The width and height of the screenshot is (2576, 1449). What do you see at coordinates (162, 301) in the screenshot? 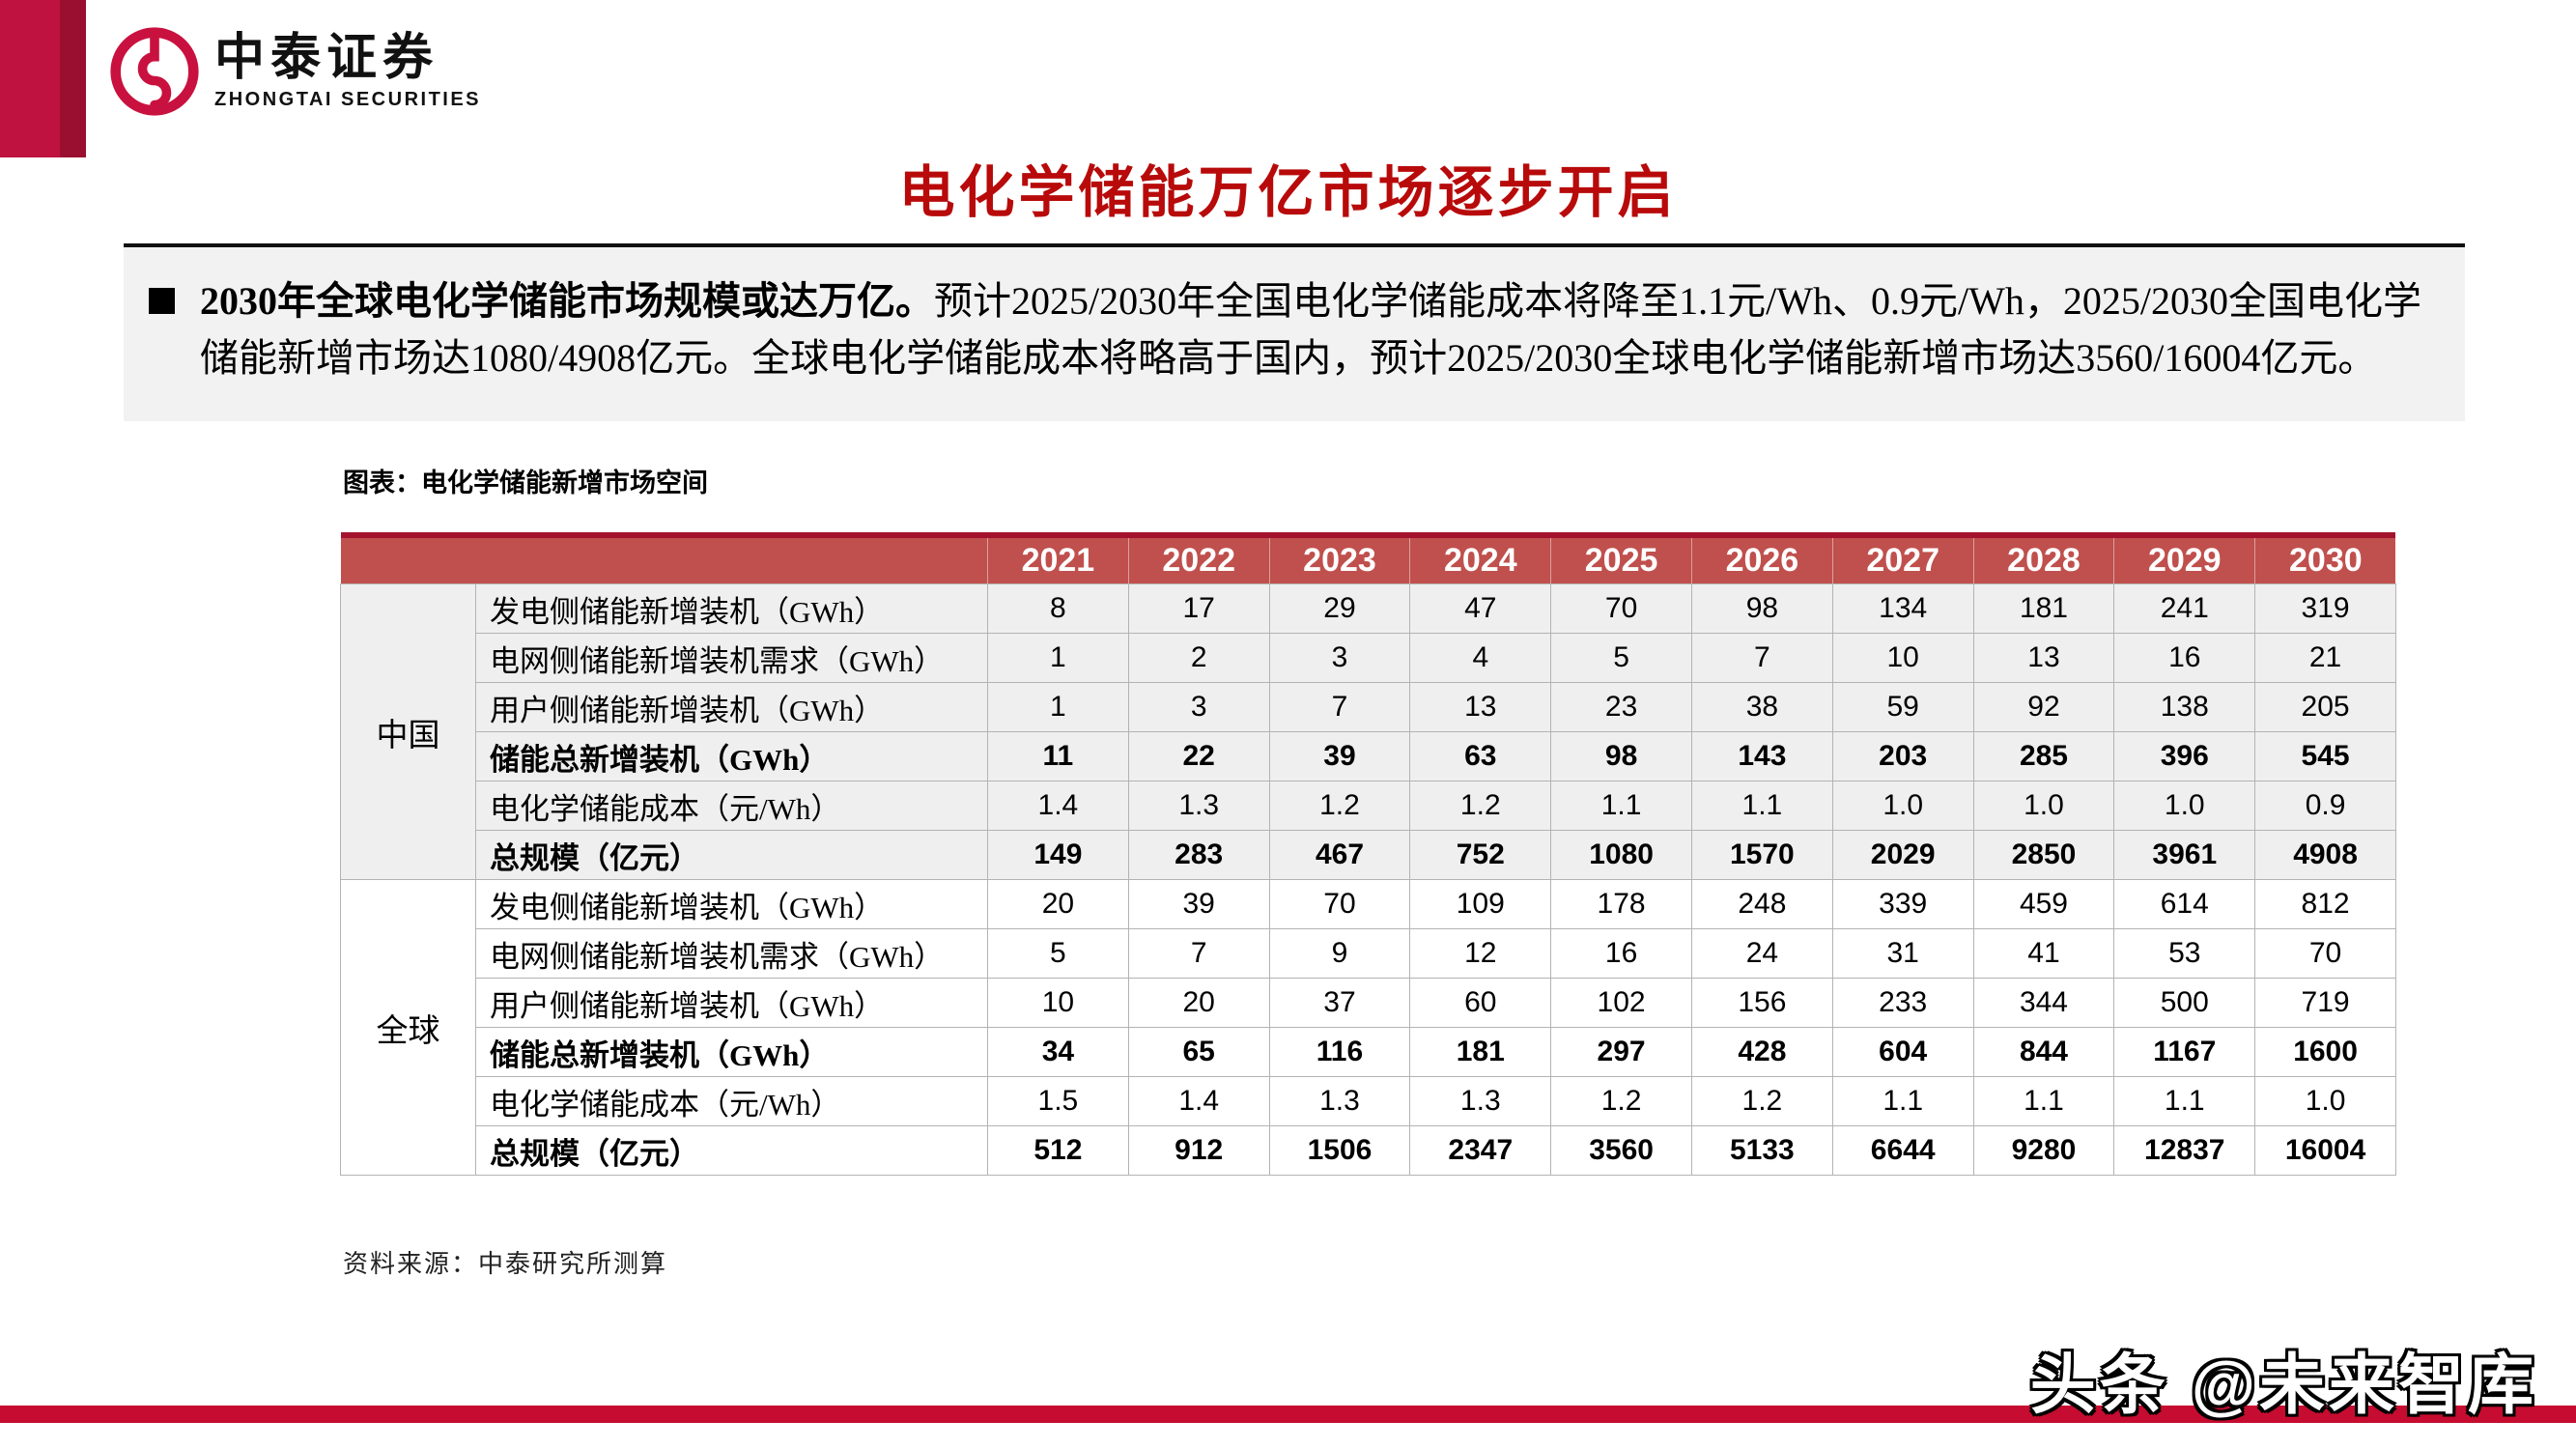
I see `bullet-square-icon` at bounding box center [162, 301].